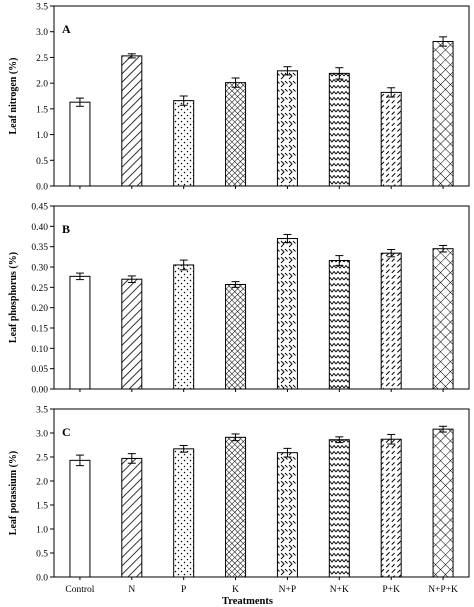 The width and height of the screenshot is (474, 607). I want to click on x-axis-label: Treatments, so click(247, 601).